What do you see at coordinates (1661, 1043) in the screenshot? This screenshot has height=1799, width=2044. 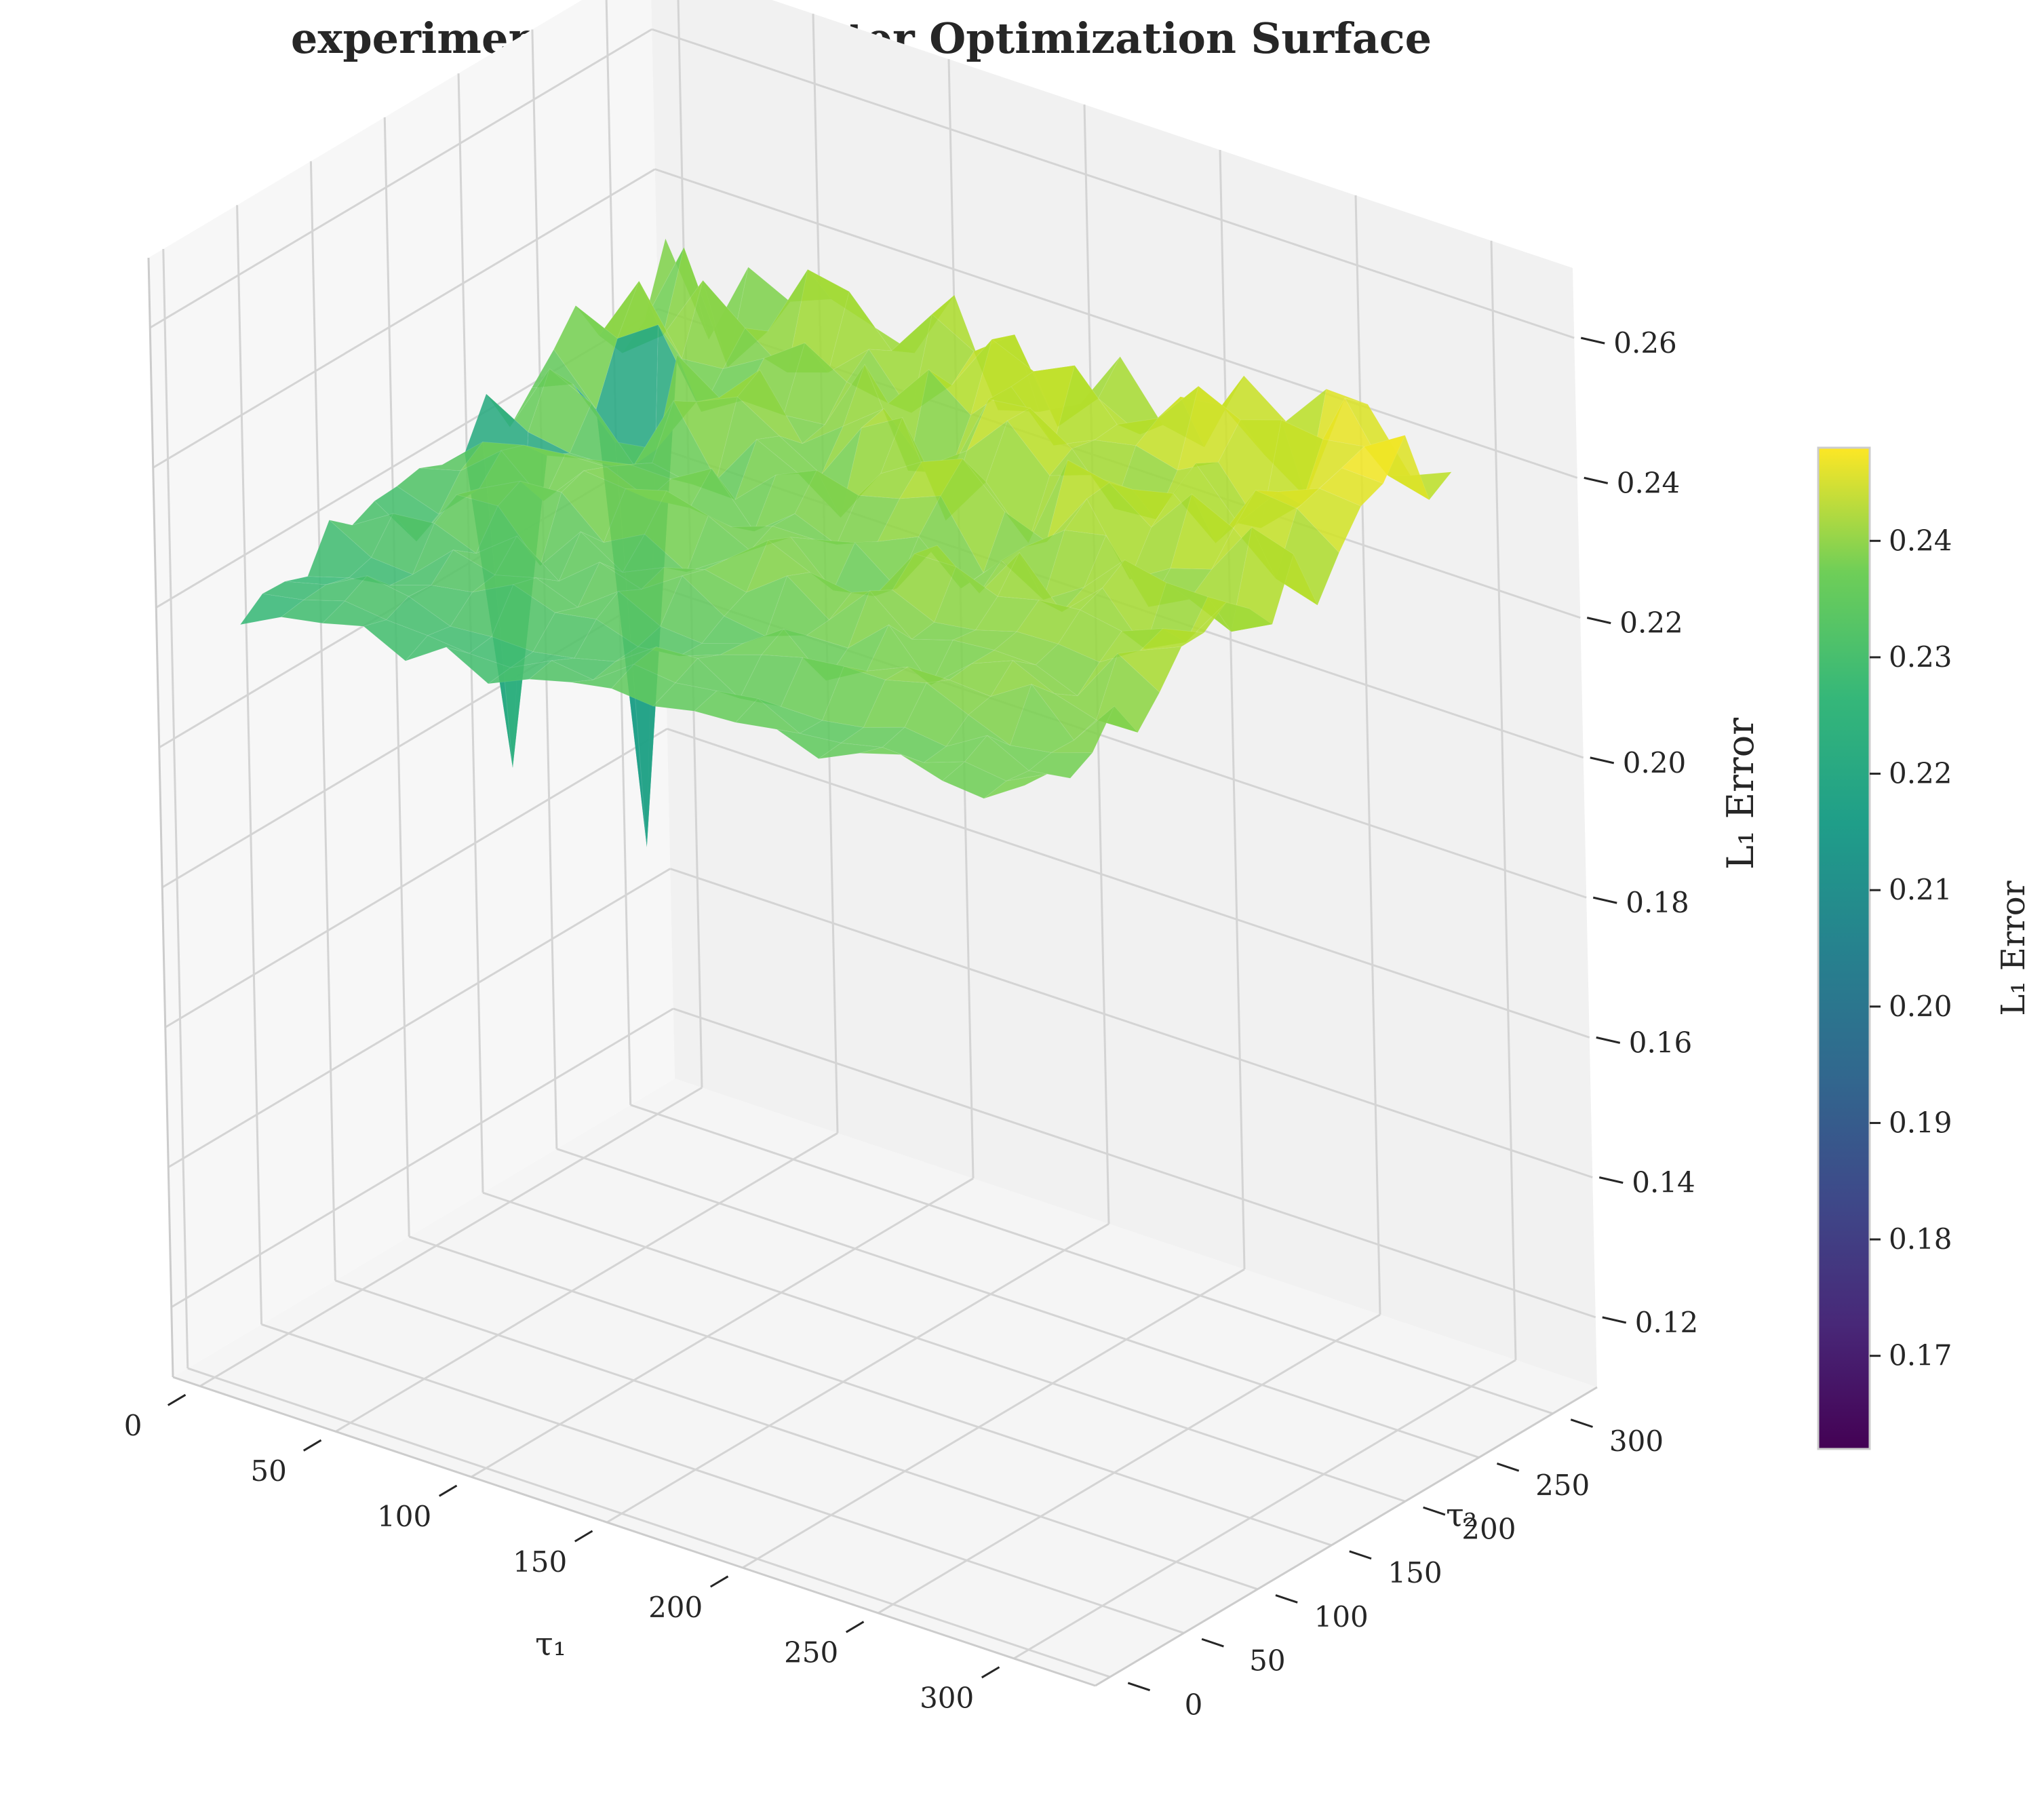 I see `z-tick-label: 0.16` at bounding box center [1661, 1043].